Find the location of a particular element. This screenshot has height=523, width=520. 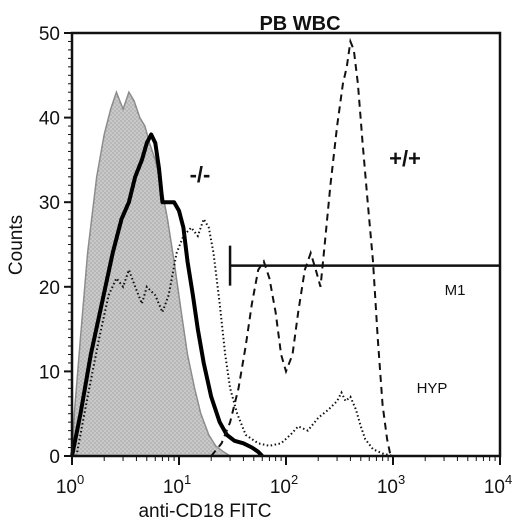

x-axis-title: anti-CD18 FITC is located at coordinates (204, 511).